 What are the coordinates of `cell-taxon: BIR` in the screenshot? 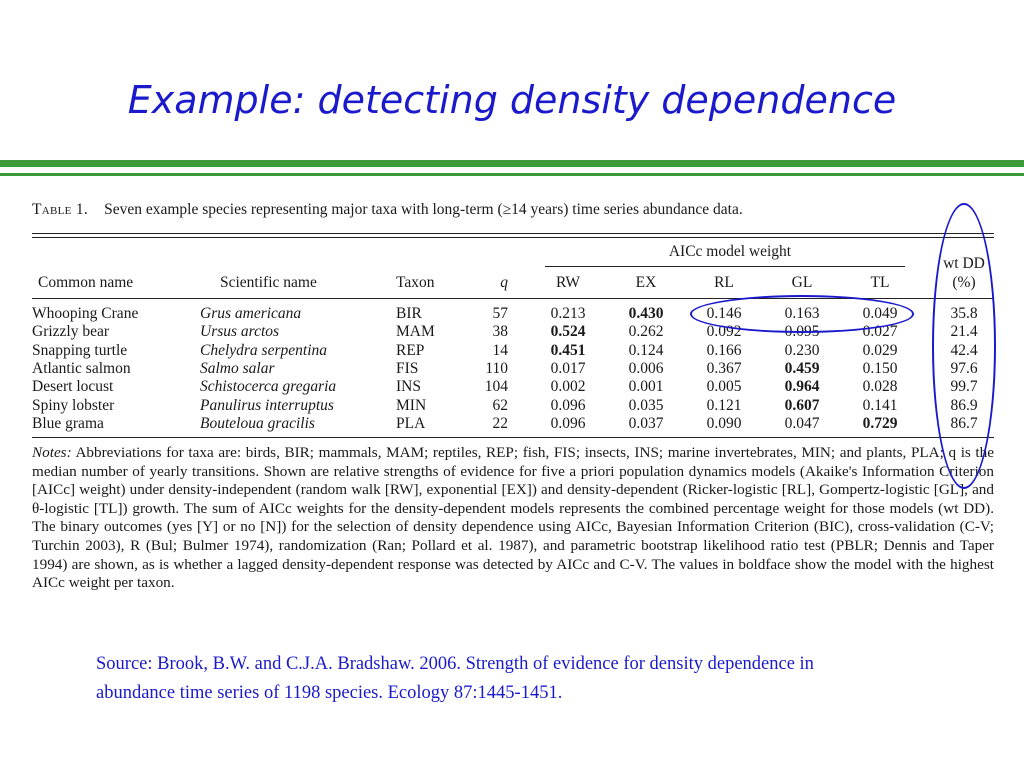 It's located at (409, 313).